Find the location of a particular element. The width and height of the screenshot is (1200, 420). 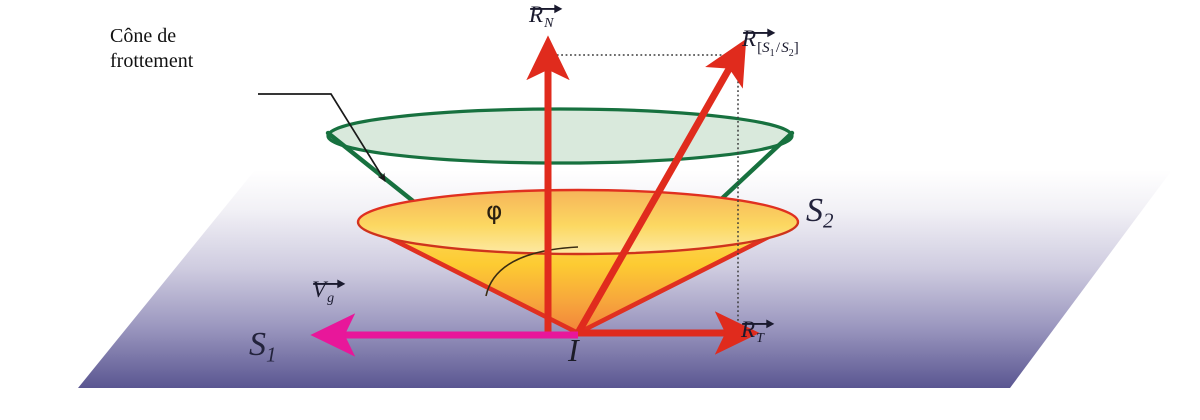

friction-cone-top-disc is located at coordinates (560, 136).